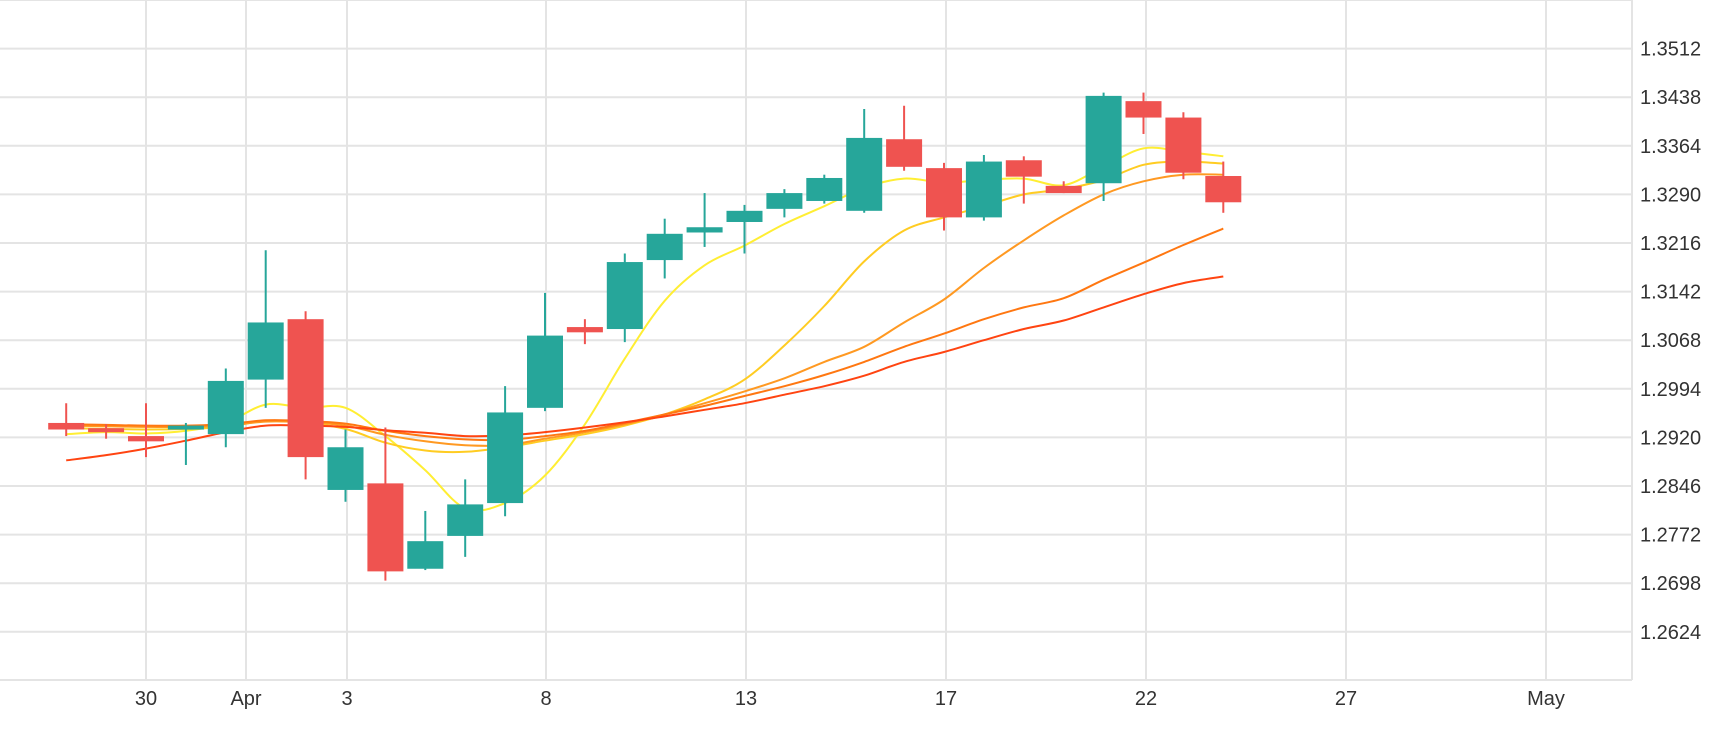  I want to click on x-axis-labels: 30 Apr 3 8 13 17 22 27 May, so click(850, 699).